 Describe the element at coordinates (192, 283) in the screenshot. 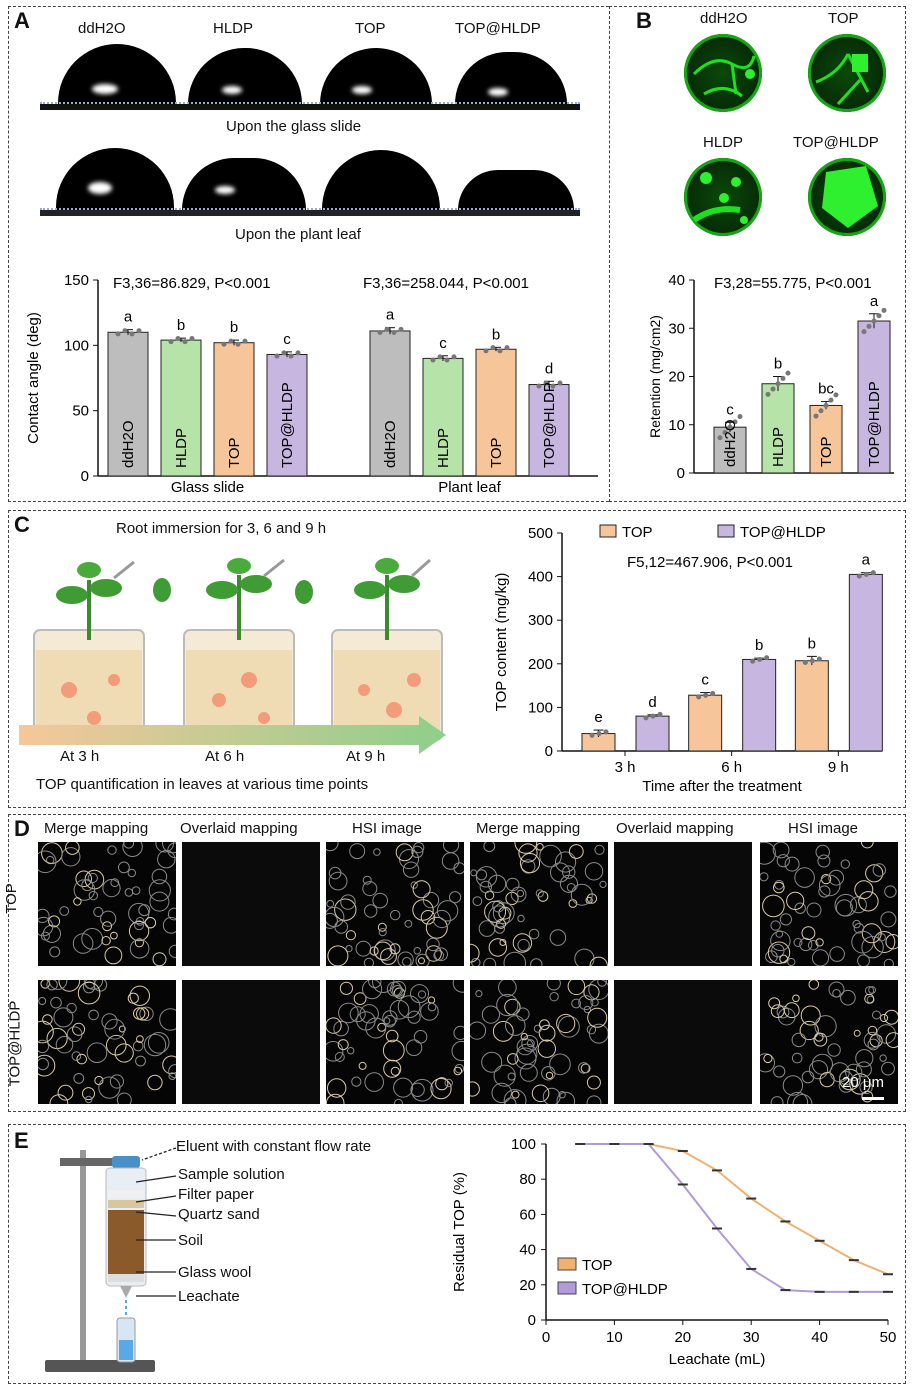

I see `stat-glass: F3,36=86.829, P<0.001` at that location.